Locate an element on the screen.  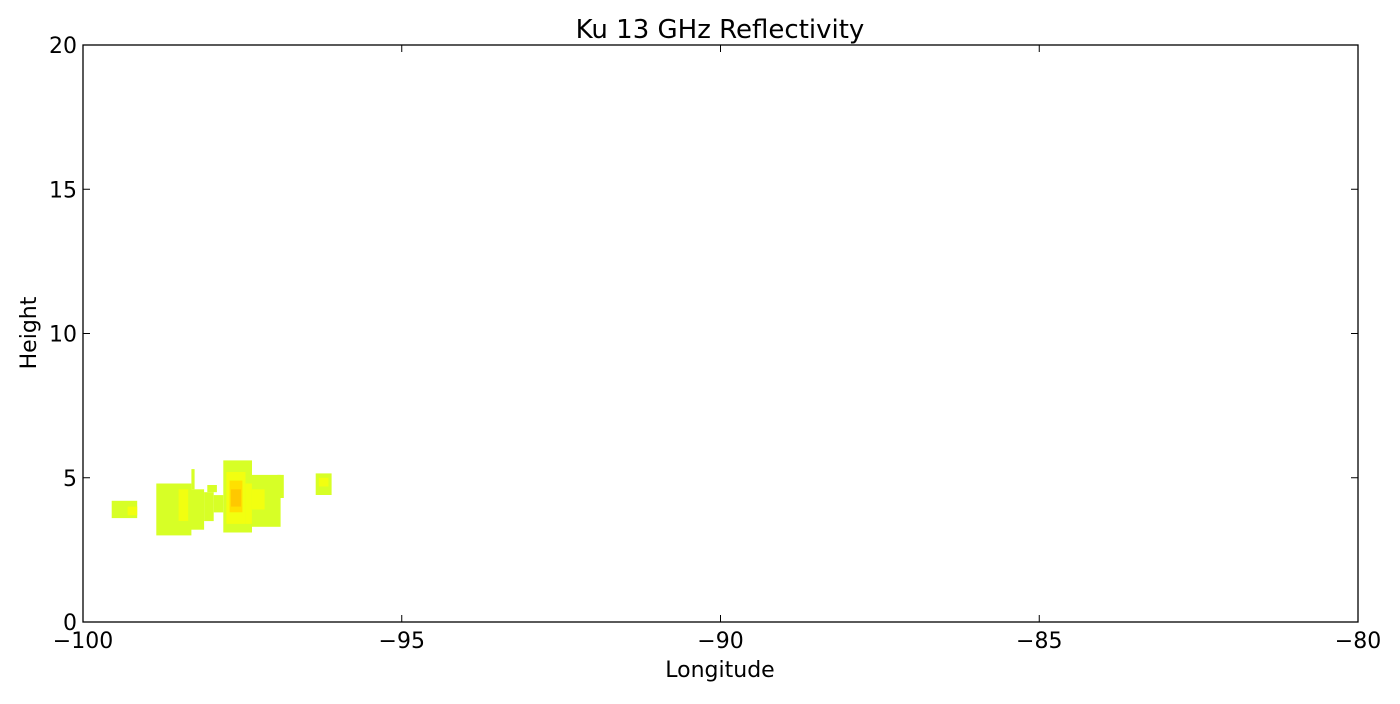
x-tick-label: −95 is located at coordinates (402, 641).